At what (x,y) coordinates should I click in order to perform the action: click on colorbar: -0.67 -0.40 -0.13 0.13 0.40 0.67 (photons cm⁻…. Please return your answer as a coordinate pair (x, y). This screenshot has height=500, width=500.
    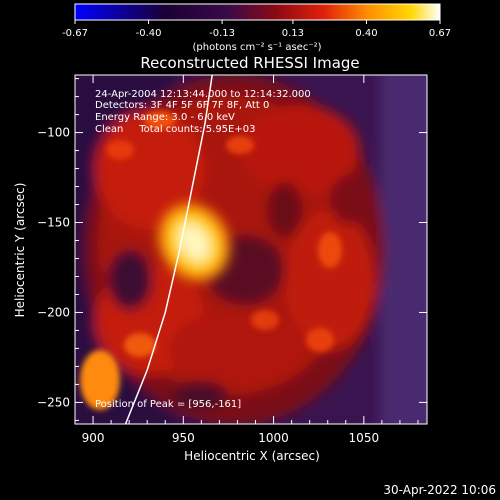
    Looking at the image, I should click on (256, 28).